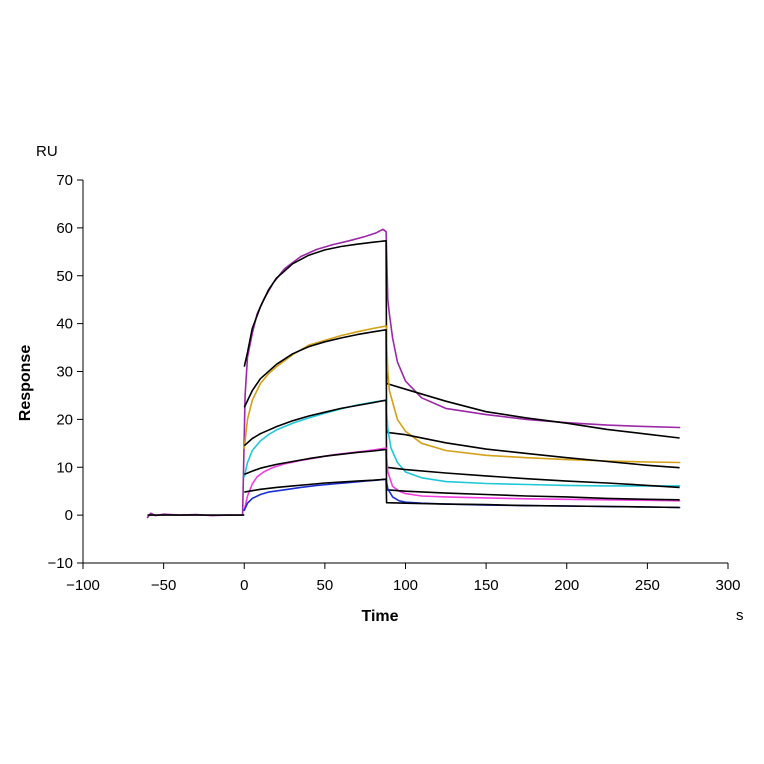  What do you see at coordinates (727, 585) in the screenshot?
I see `x-tick-label: 300` at bounding box center [727, 585].